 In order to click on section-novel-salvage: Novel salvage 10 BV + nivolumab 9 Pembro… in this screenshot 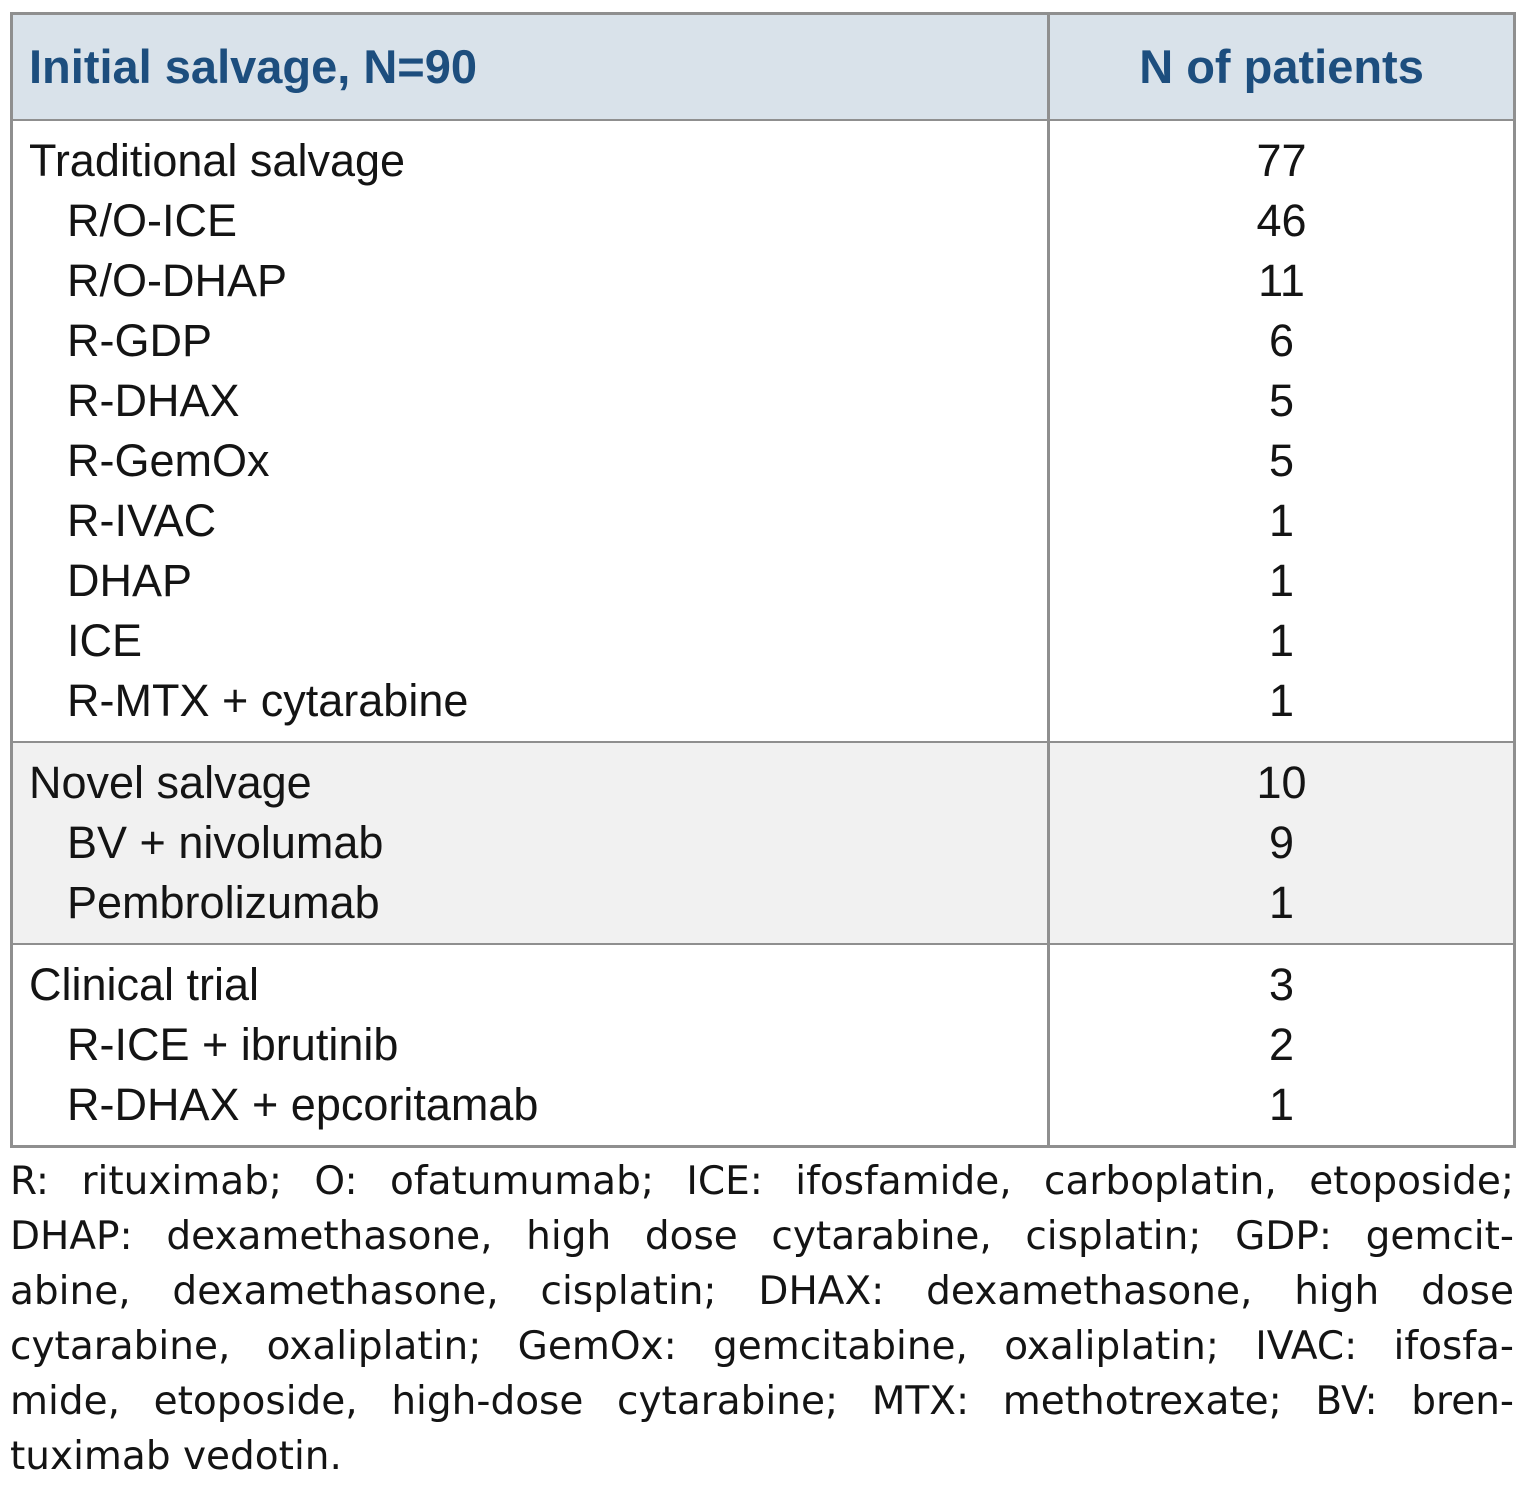, I will do `click(763, 842)`.